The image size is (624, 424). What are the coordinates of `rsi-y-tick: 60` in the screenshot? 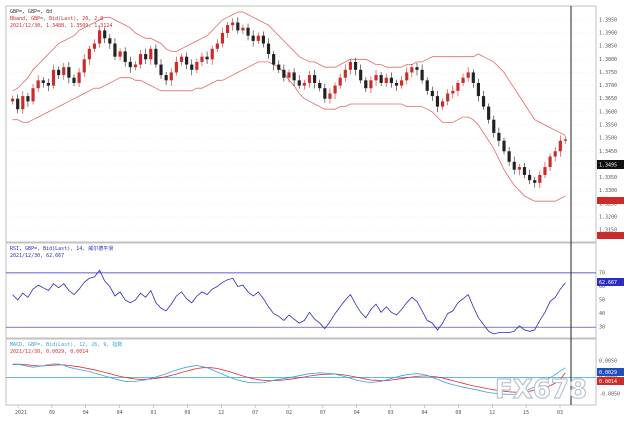 It's located at (602, 287).